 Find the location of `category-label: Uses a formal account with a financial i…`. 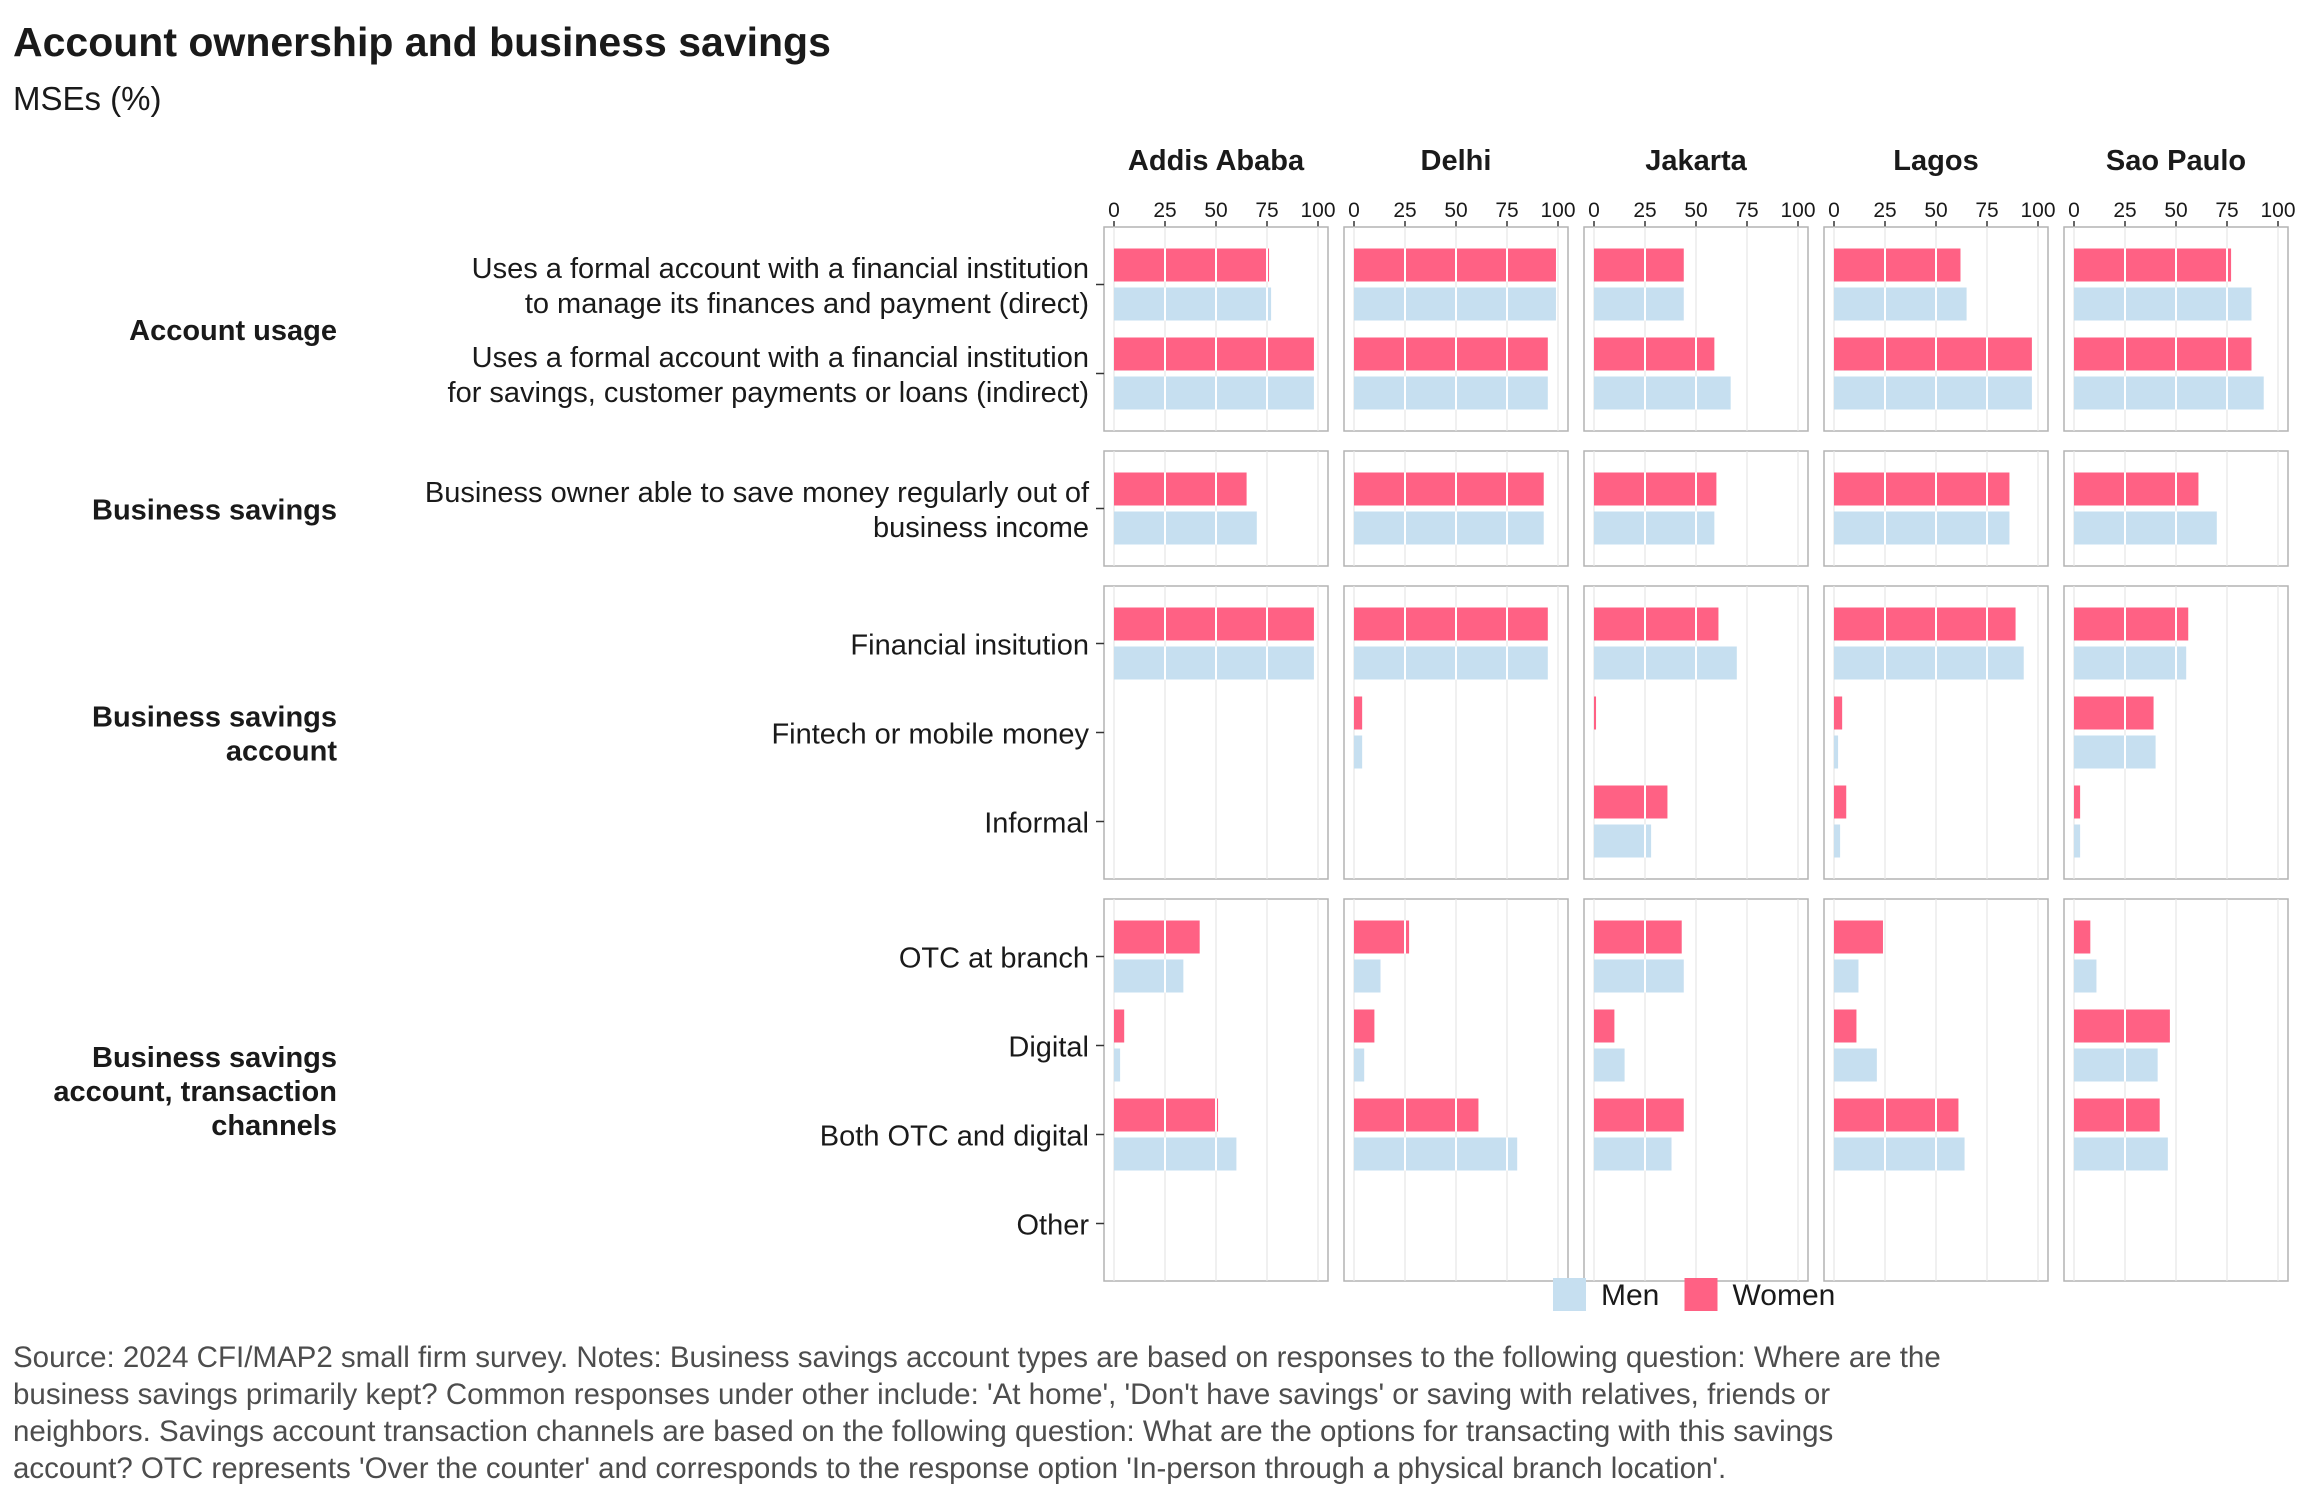

category-label: Uses a formal account with a financial i… is located at coordinates (780, 358).